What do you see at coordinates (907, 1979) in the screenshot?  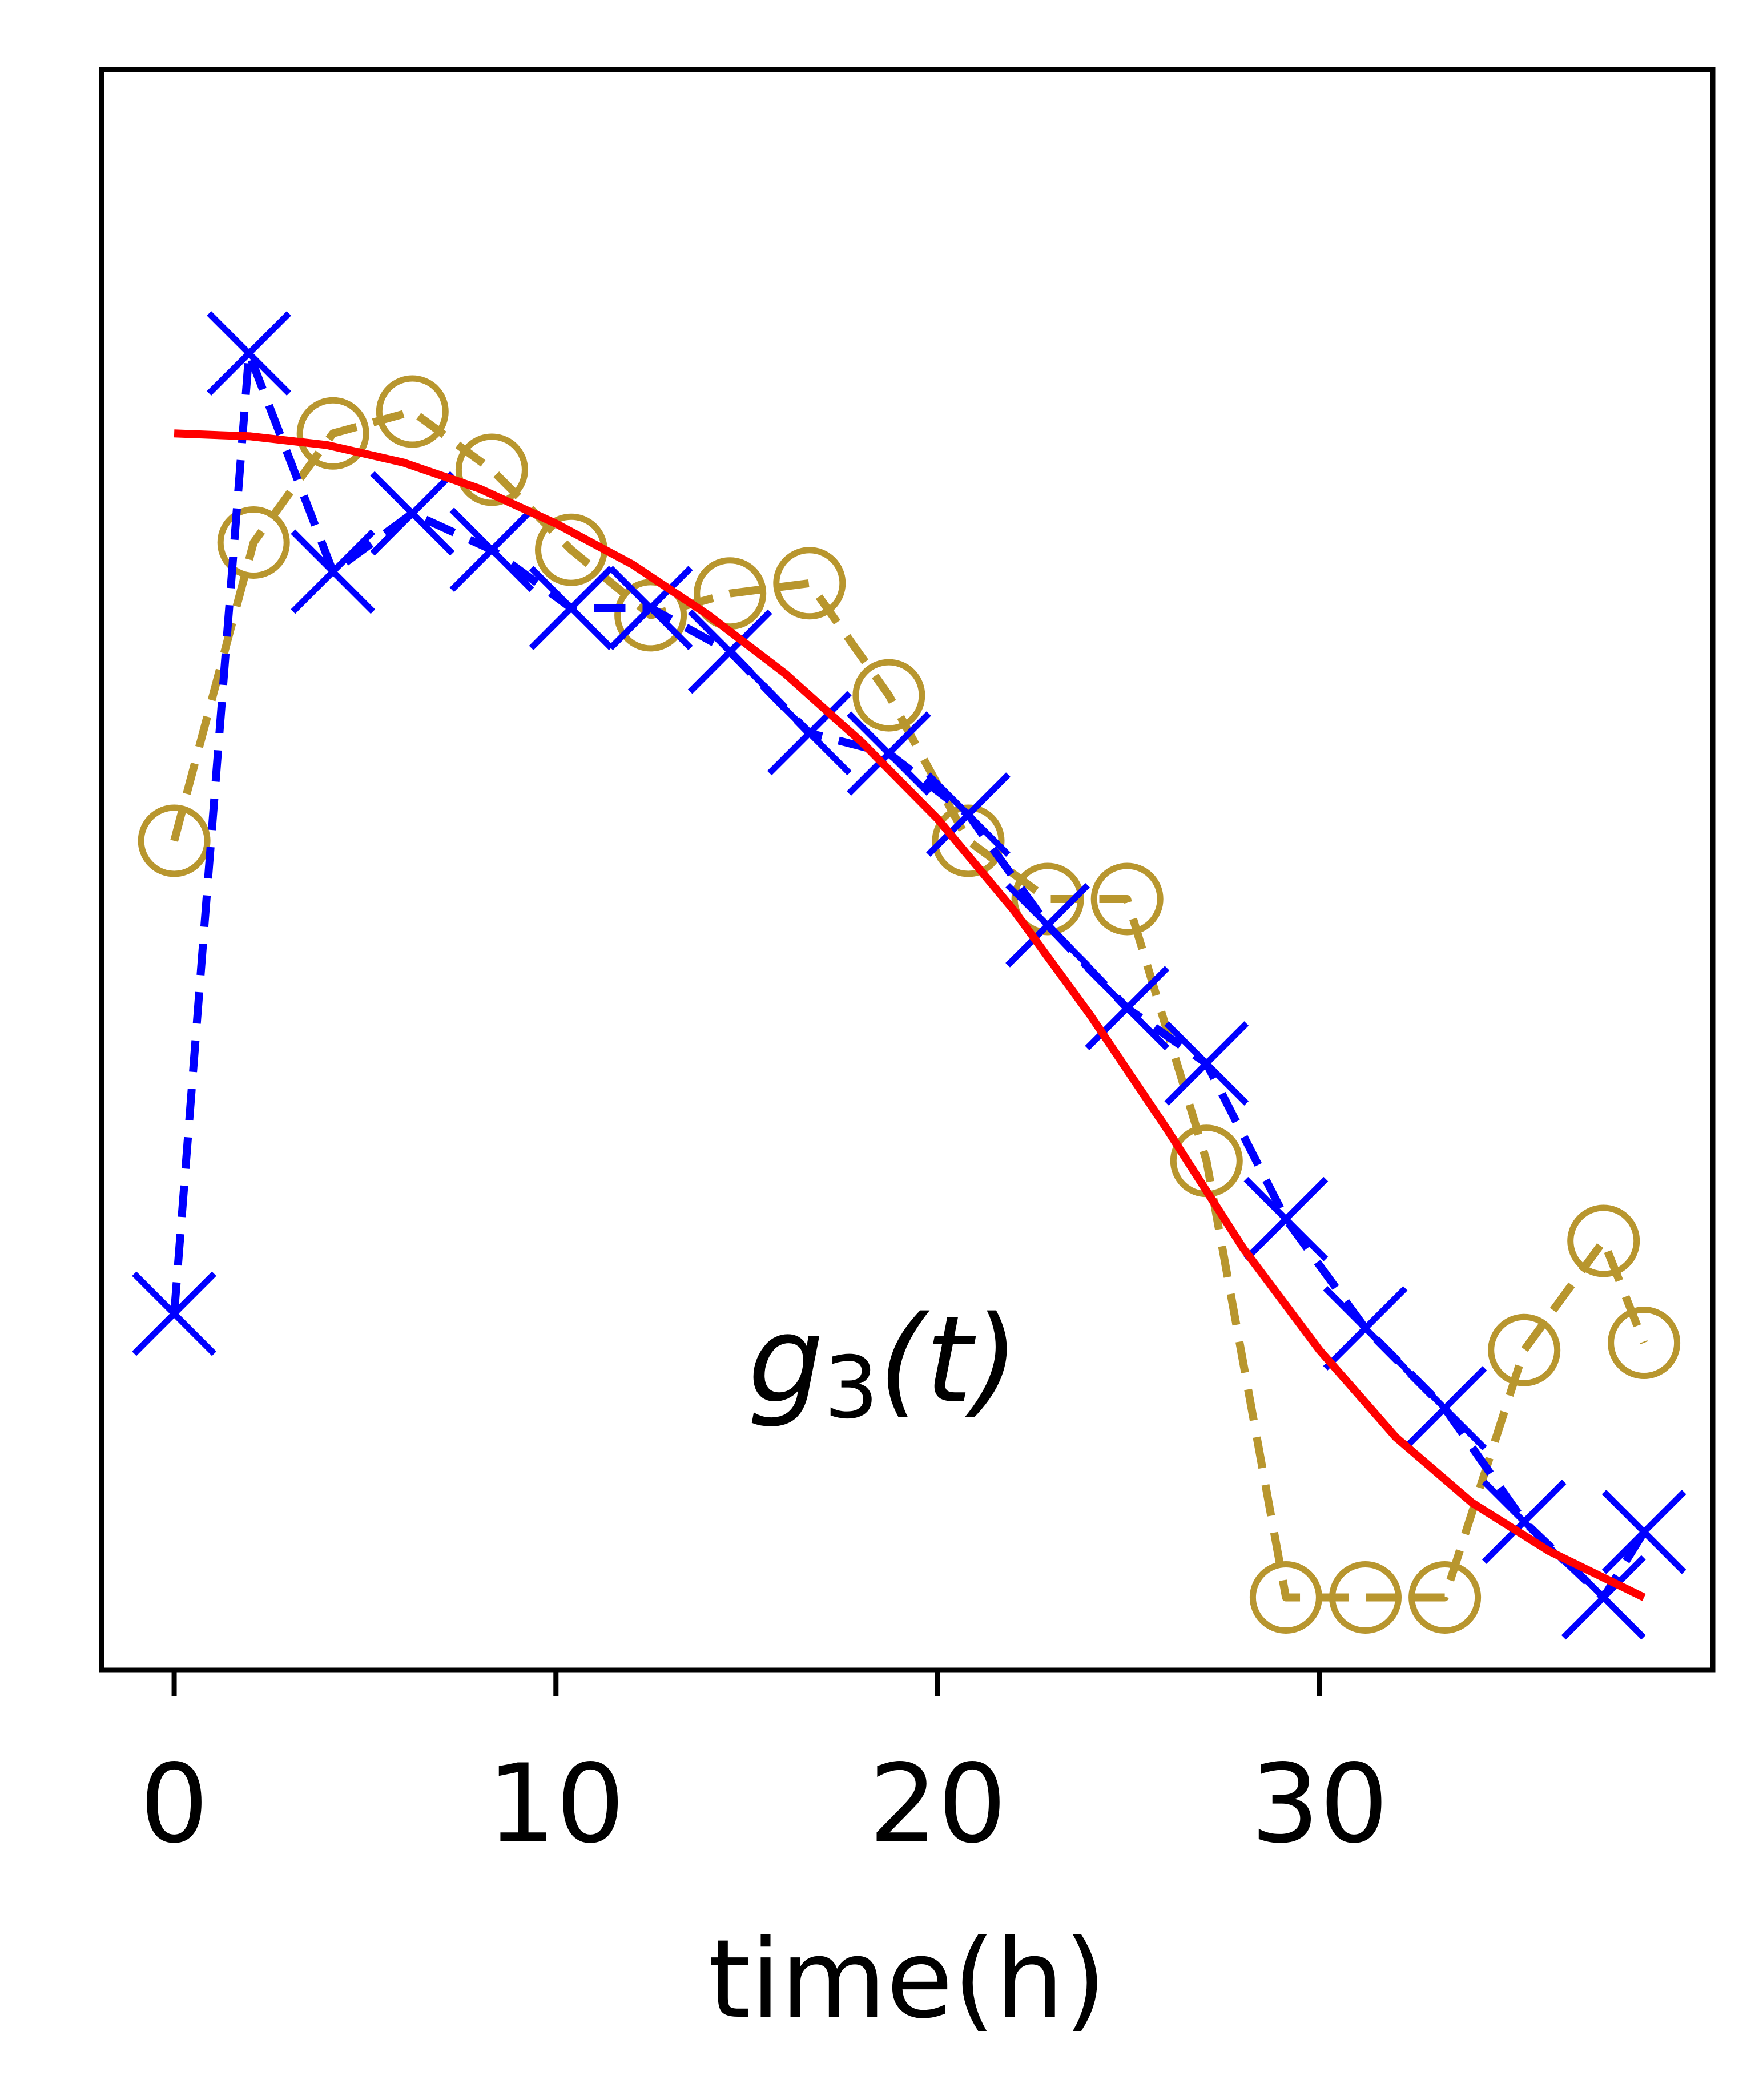 I see `x-axis-title: time(h)` at bounding box center [907, 1979].